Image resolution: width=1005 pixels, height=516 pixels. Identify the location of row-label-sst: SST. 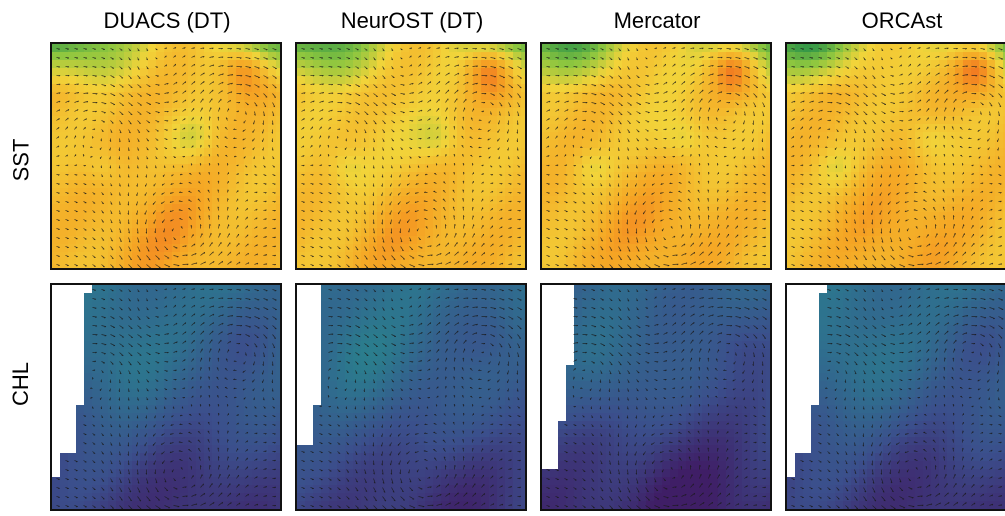
(21, 160).